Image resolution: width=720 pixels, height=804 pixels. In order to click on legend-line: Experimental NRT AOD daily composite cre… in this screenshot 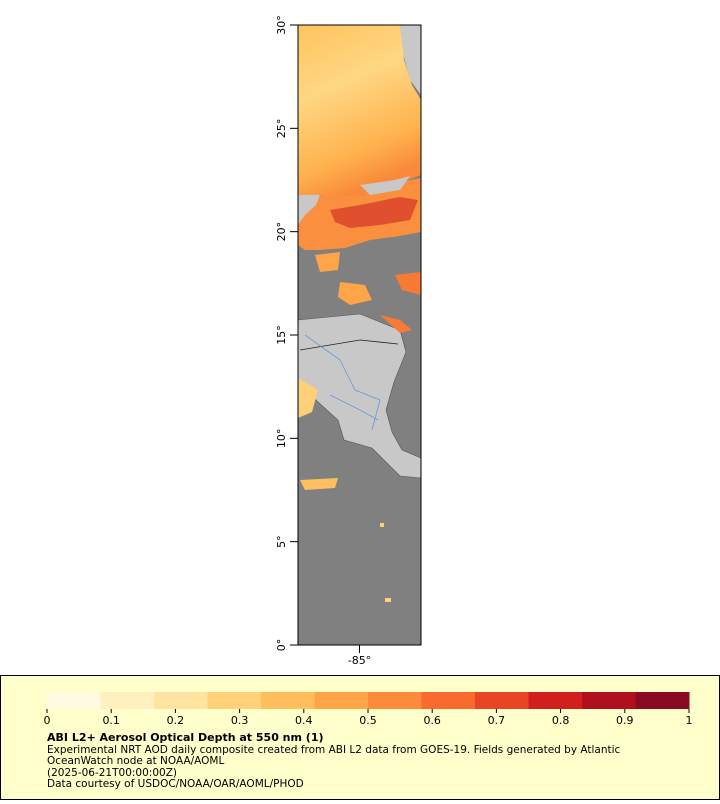, I will do `click(334, 750)`.